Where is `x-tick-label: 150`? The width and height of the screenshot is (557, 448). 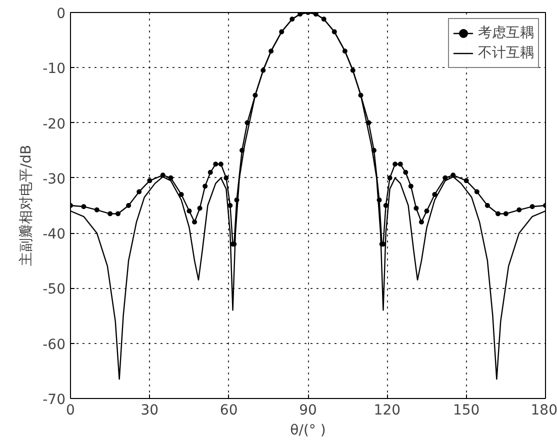 x-tick-label: 150 is located at coordinates (466, 410).